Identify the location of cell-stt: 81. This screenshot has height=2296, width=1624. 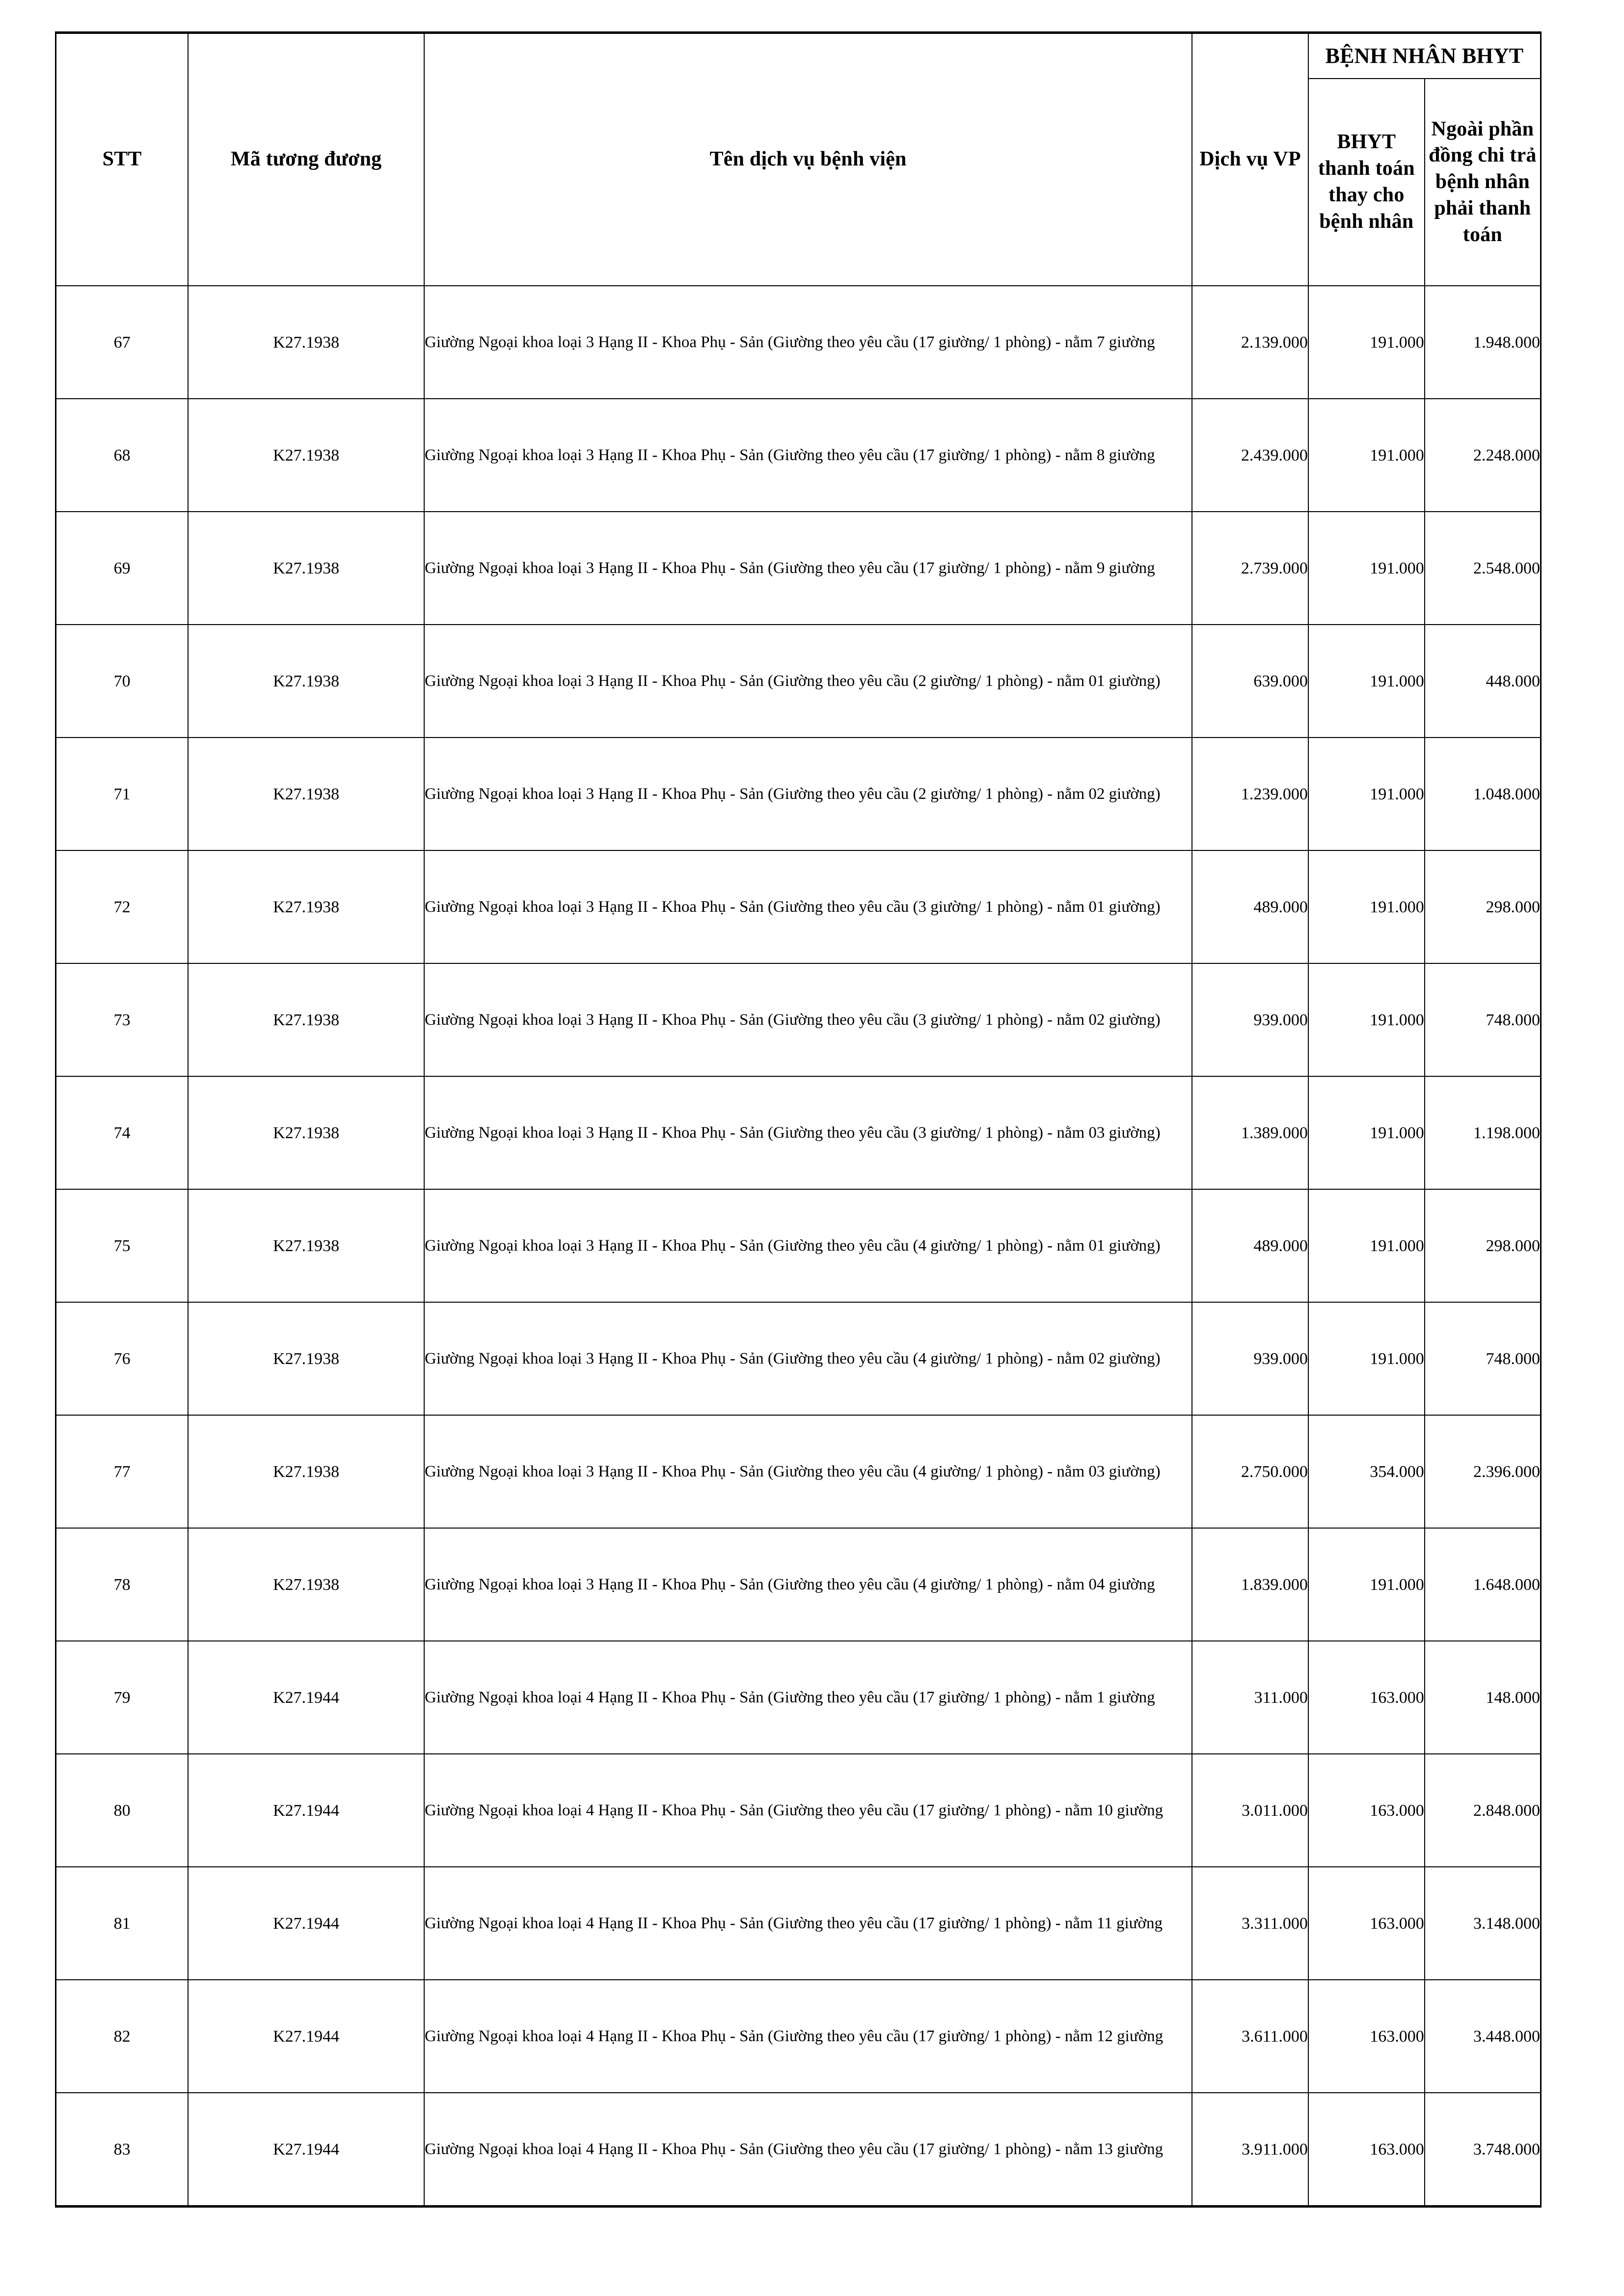
(122, 1923).